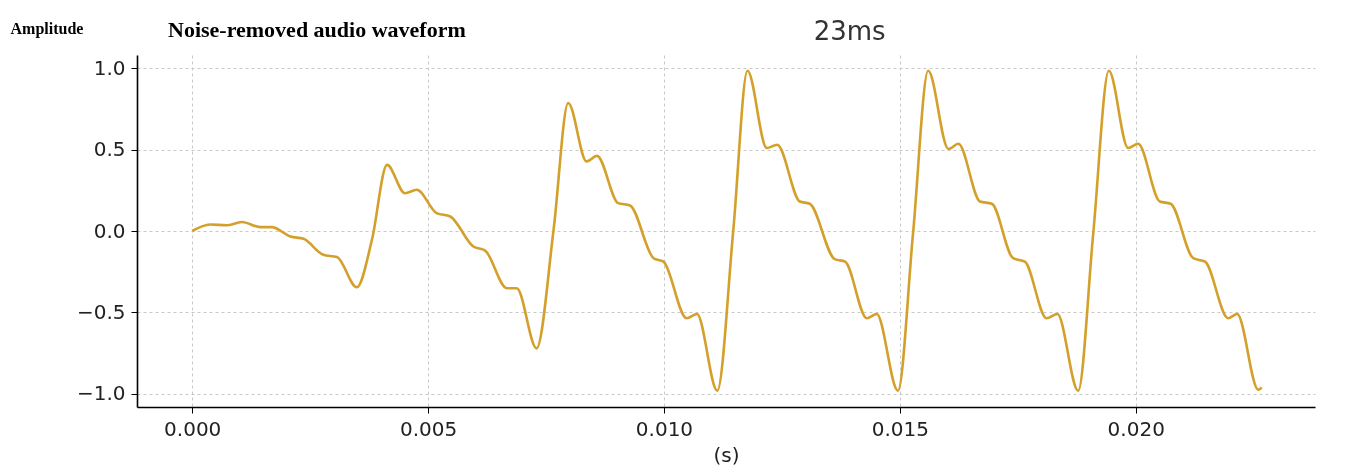 The width and height of the screenshot is (1352, 475). Describe the element at coordinates (109, 230) in the screenshot. I see `y-tick-label: 0.0` at that location.